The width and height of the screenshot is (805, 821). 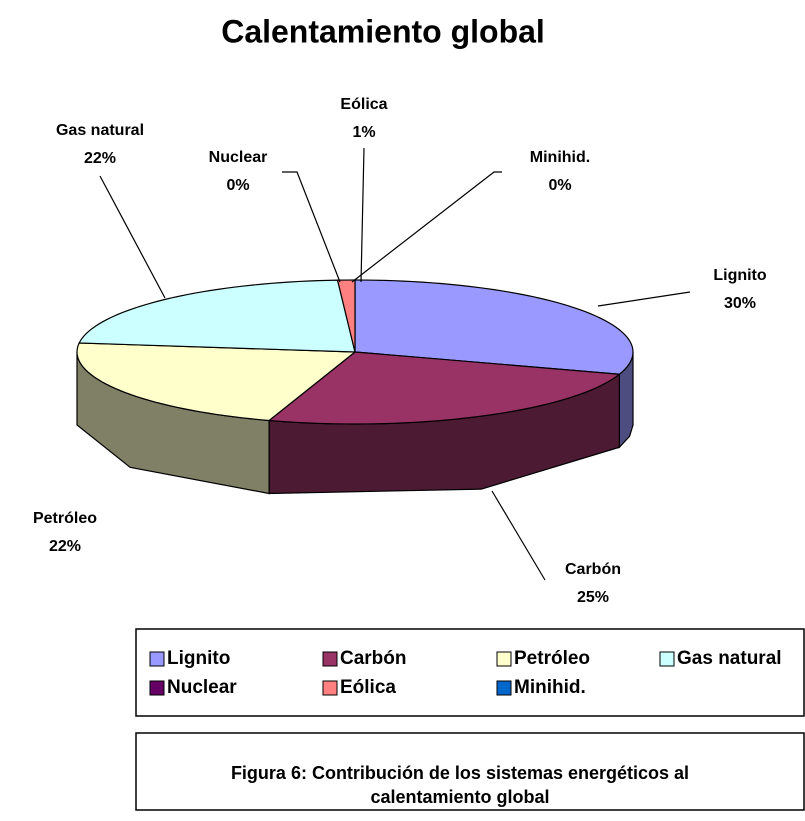 I want to click on legend-label: Minihid., so click(x=550, y=687).